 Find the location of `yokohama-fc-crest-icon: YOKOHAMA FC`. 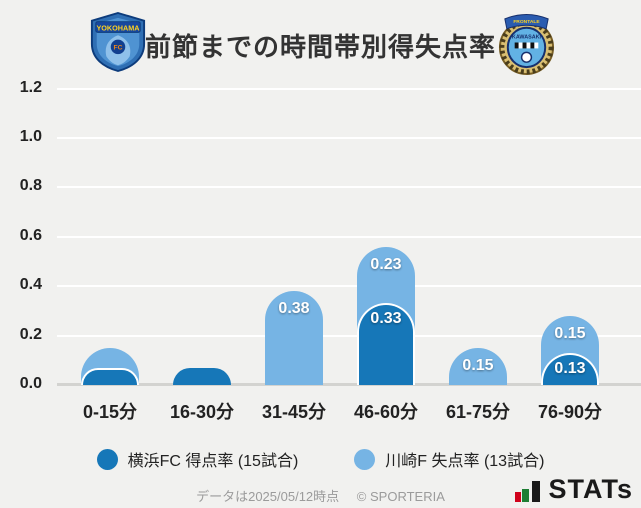

yokohama-fc-crest-icon: YOKOHAMA FC is located at coordinates (118, 44).